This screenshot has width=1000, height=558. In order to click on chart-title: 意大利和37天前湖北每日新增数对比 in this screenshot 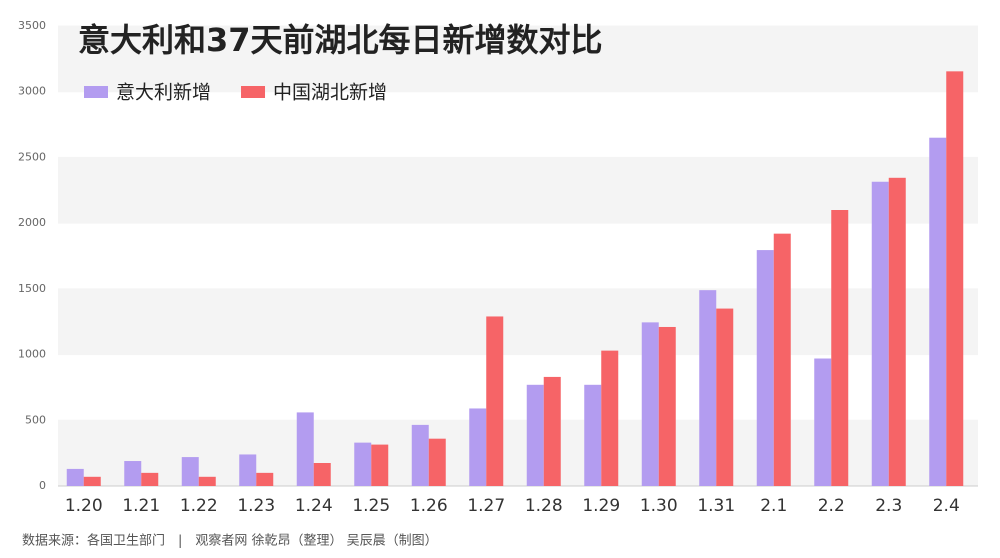, I will do `click(340, 40)`.